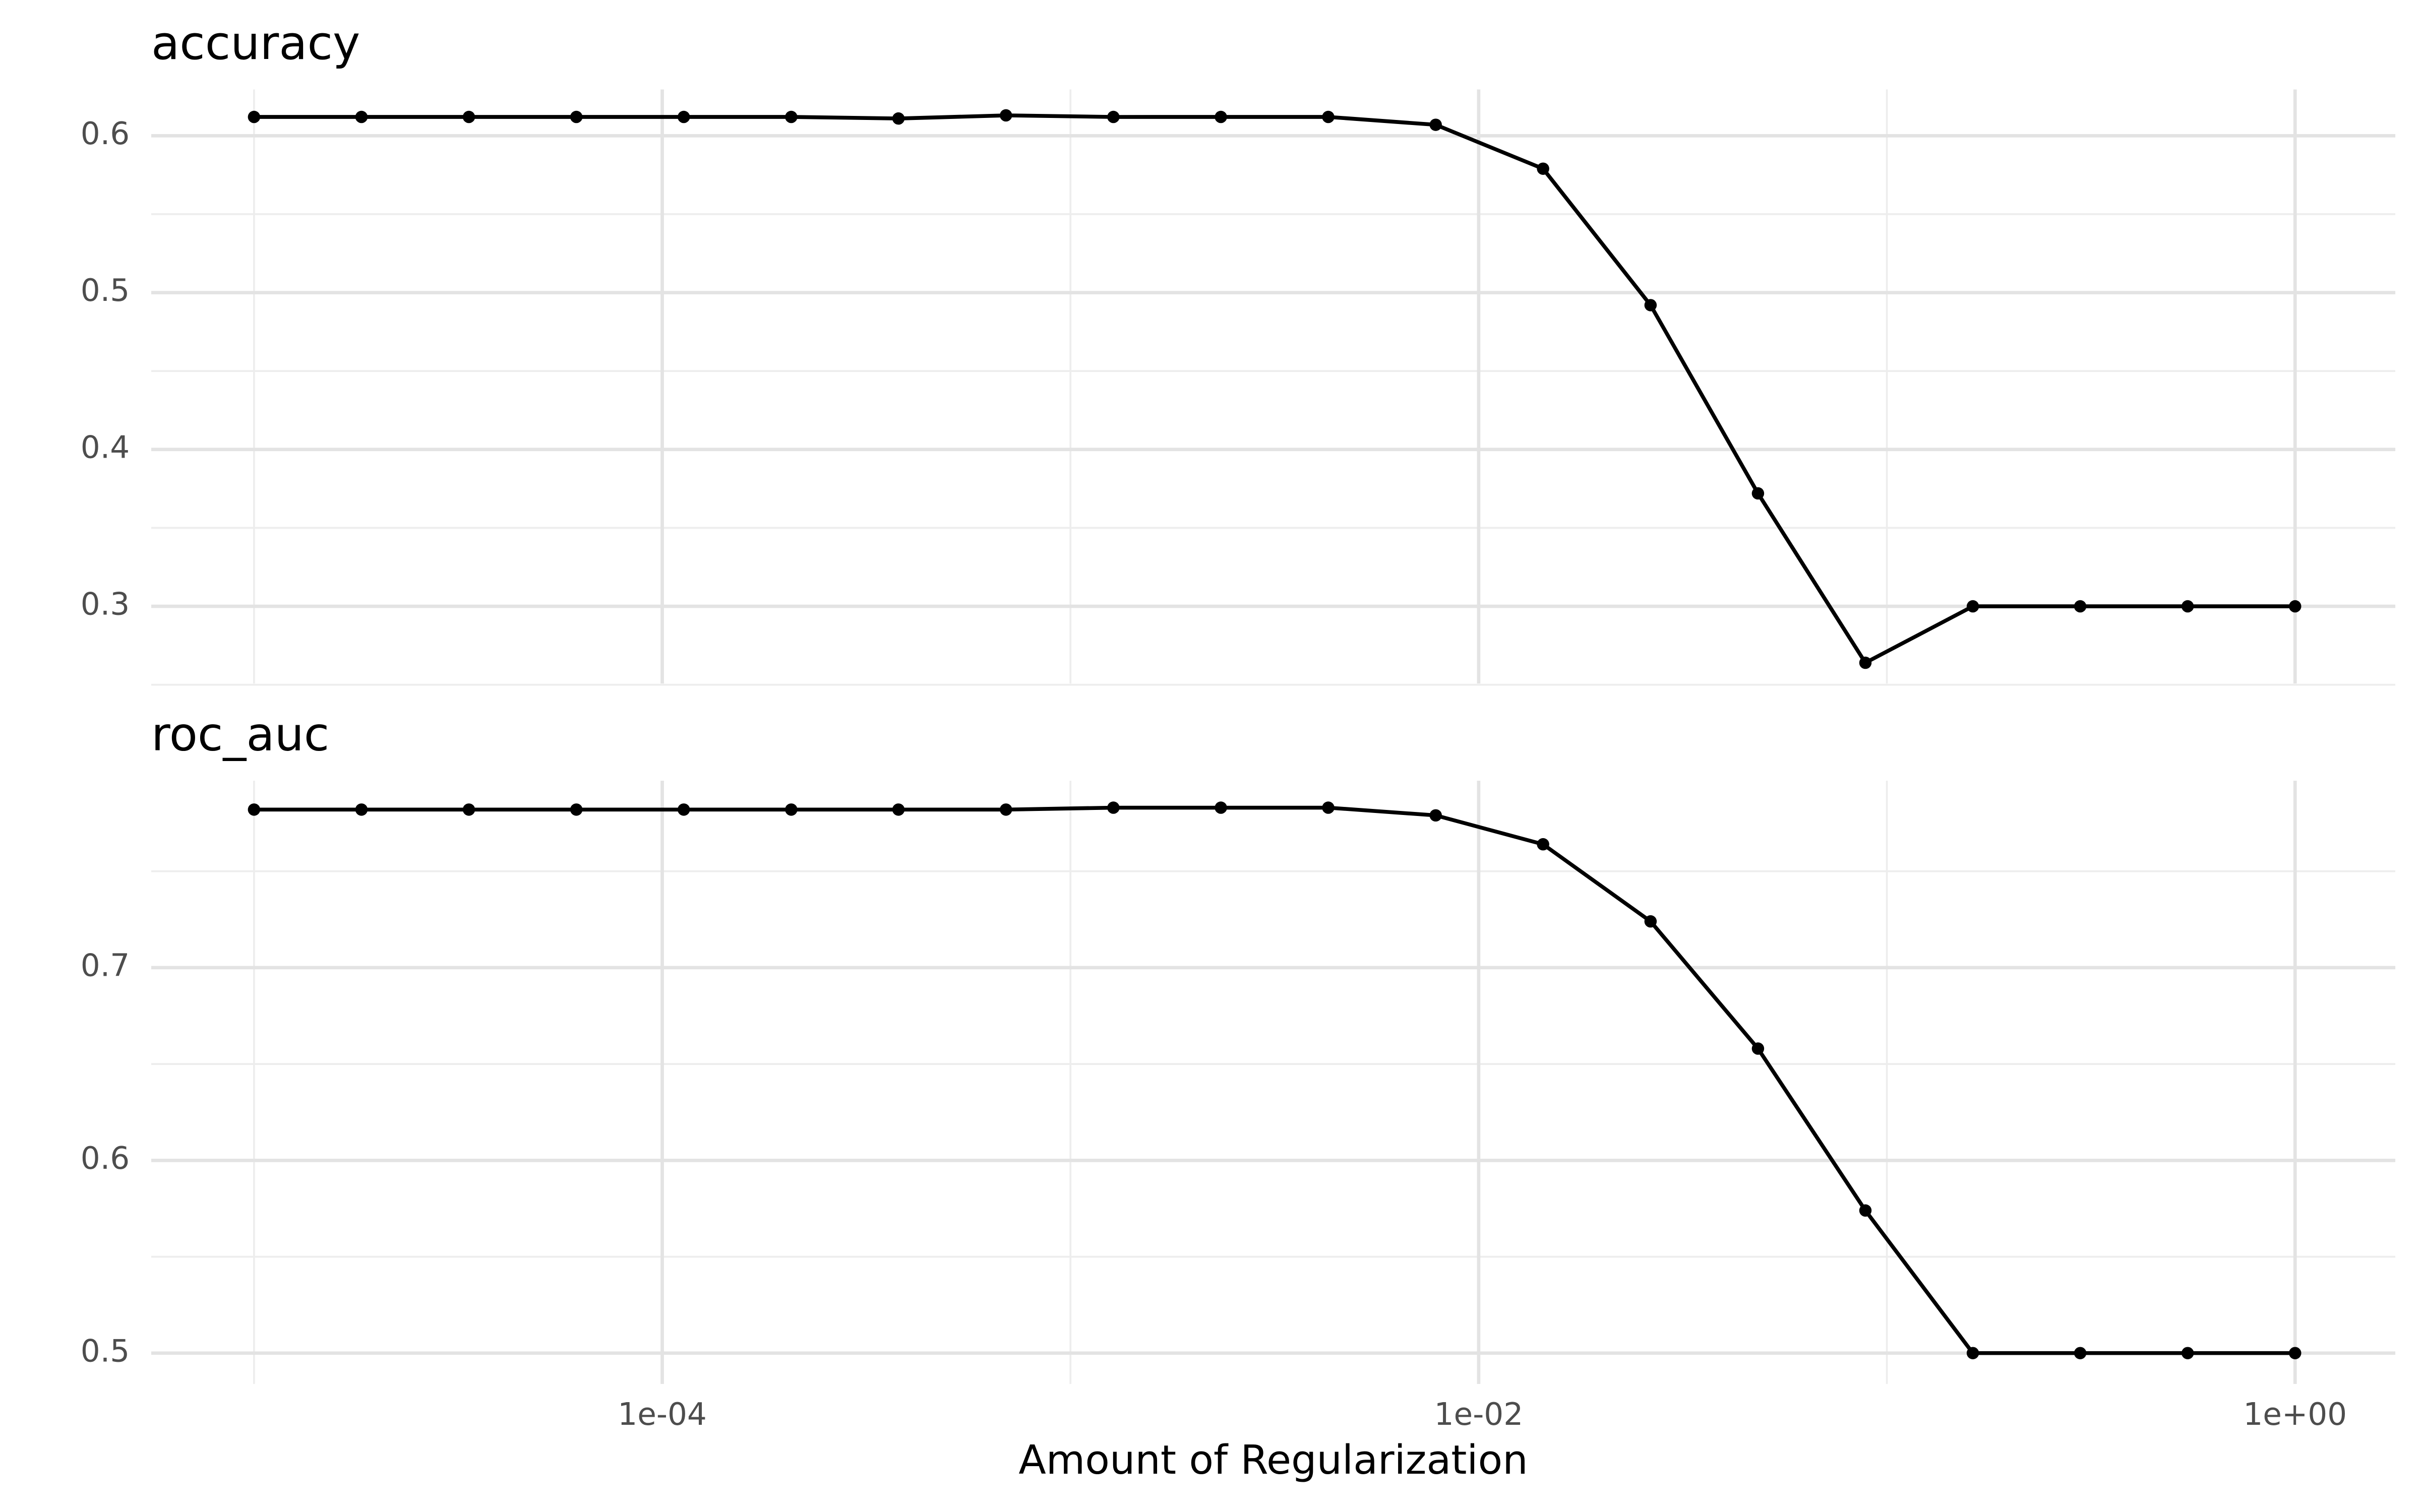 This screenshot has height=1512, width=2420. I want to click on y-tick-label: 0.4, so click(105, 447).